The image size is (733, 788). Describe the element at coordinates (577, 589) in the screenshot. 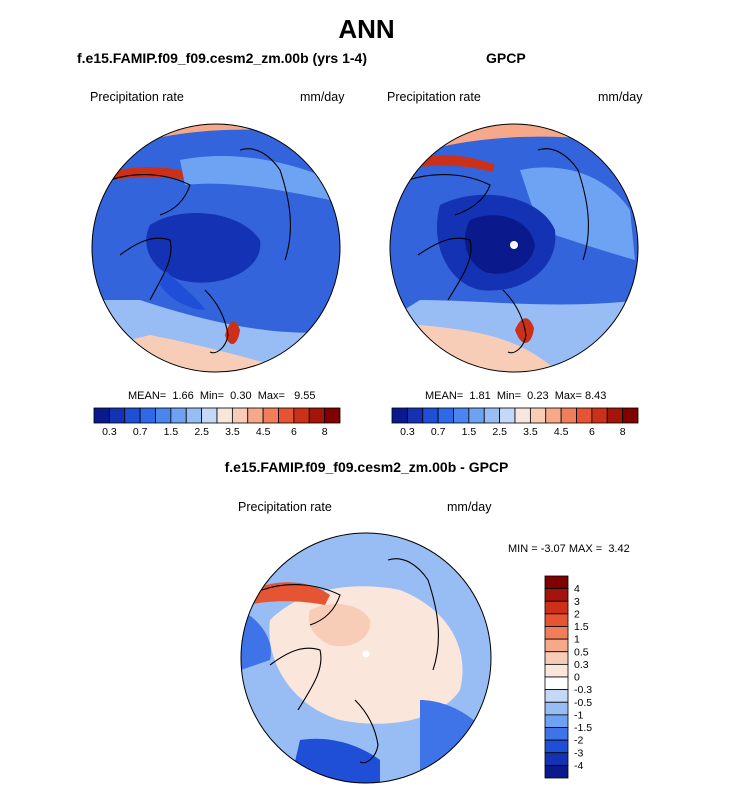

I see `diff-colorbar-tick-label: 4` at that location.